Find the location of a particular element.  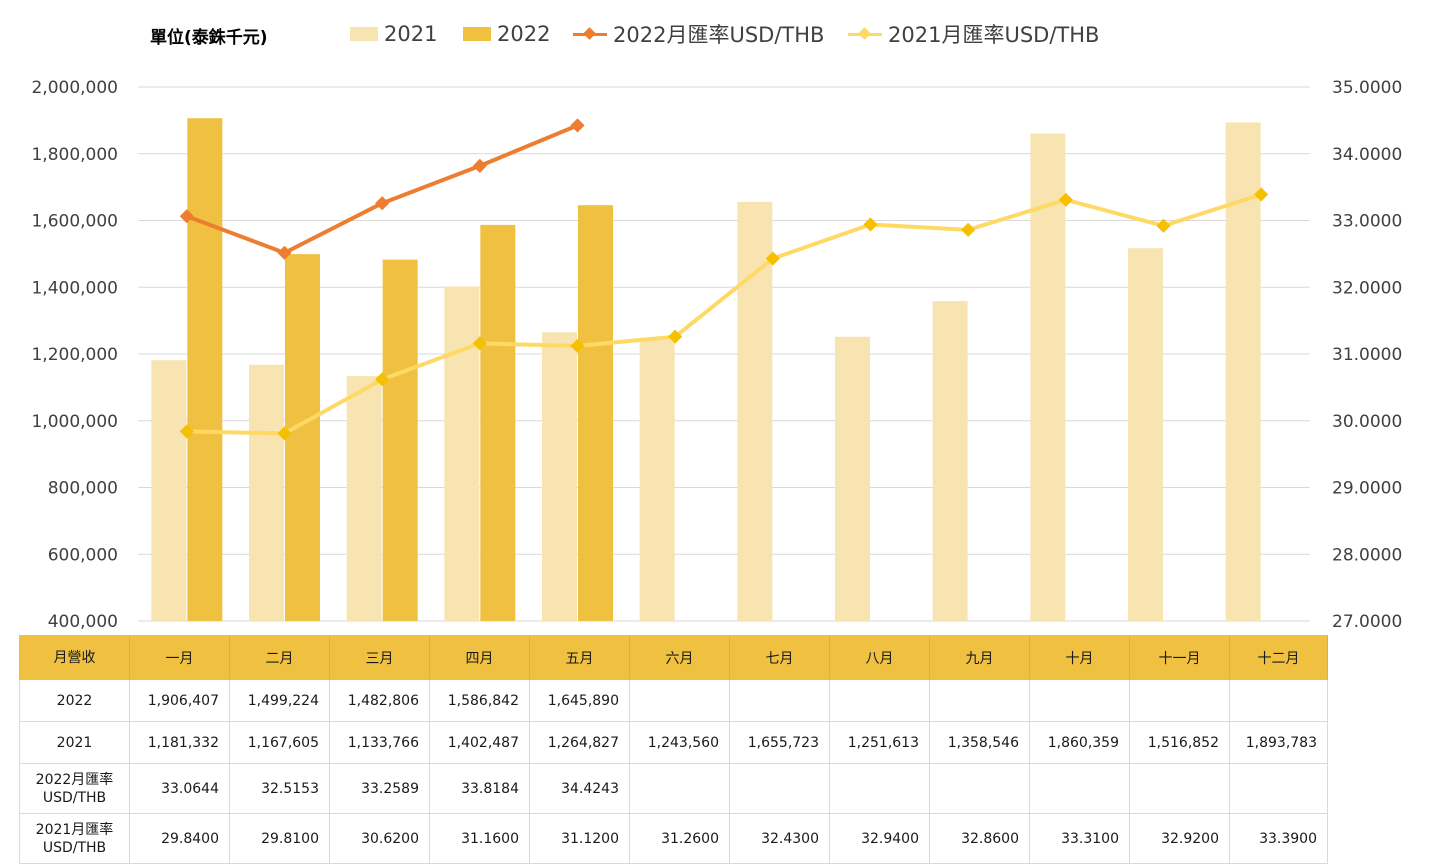

unit-label: 單位(泰銖千元) is located at coordinates (209, 38).